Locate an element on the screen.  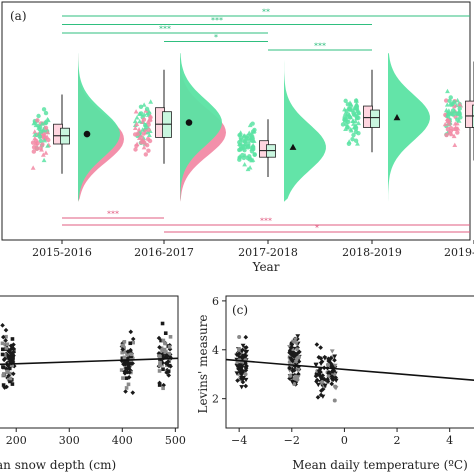
panel-c-label: (c) is located at coordinates (240, 310).